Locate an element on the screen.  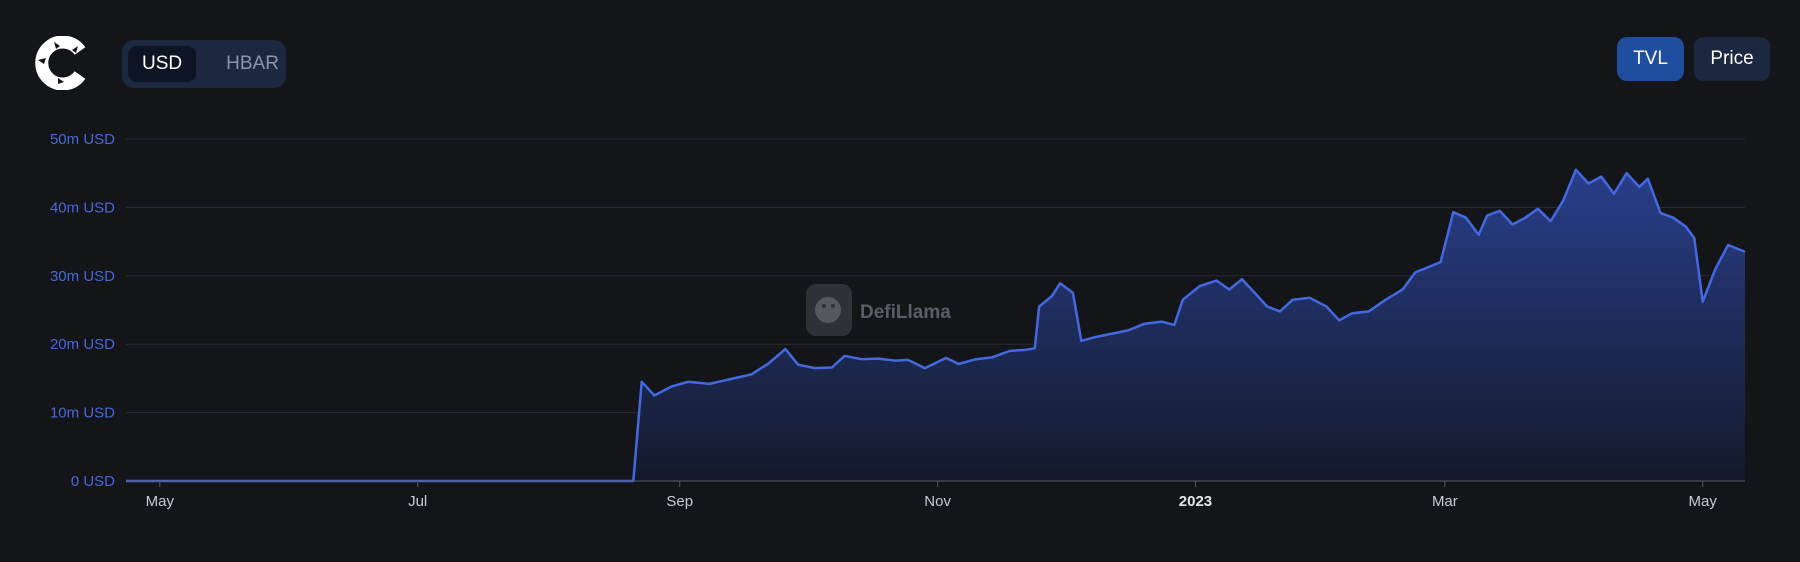
price-button: Price is located at coordinates (1732, 59).